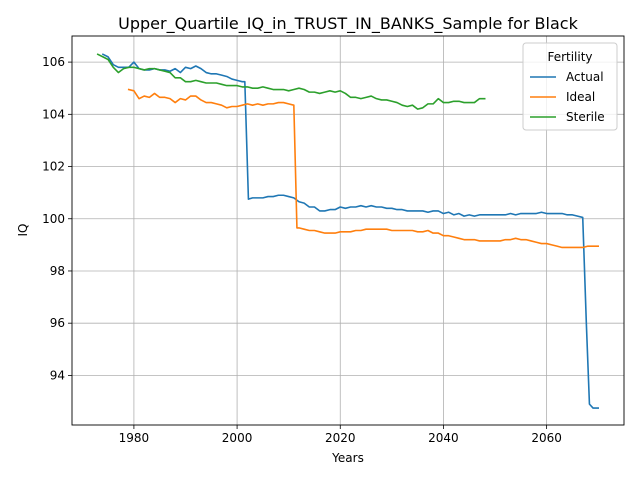  What do you see at coordinates (546, 438) in the screenshot?
I see `x-tick-label: 2060` at bounding box center [546, 438].